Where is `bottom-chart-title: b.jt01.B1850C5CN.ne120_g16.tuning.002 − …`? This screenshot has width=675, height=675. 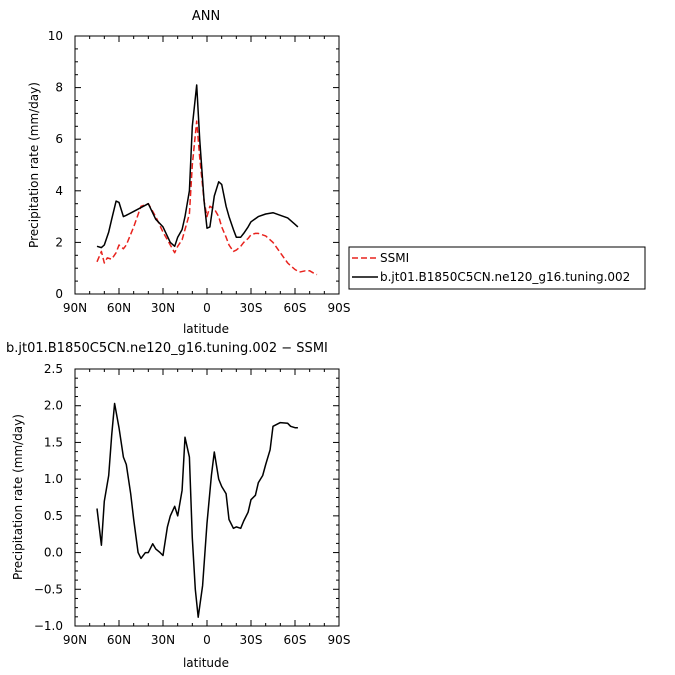 bottom-chart-title: b.jt01.B1850C5CN.ne120_g16.tuning.002 − … is located at coordinates (167, 348).